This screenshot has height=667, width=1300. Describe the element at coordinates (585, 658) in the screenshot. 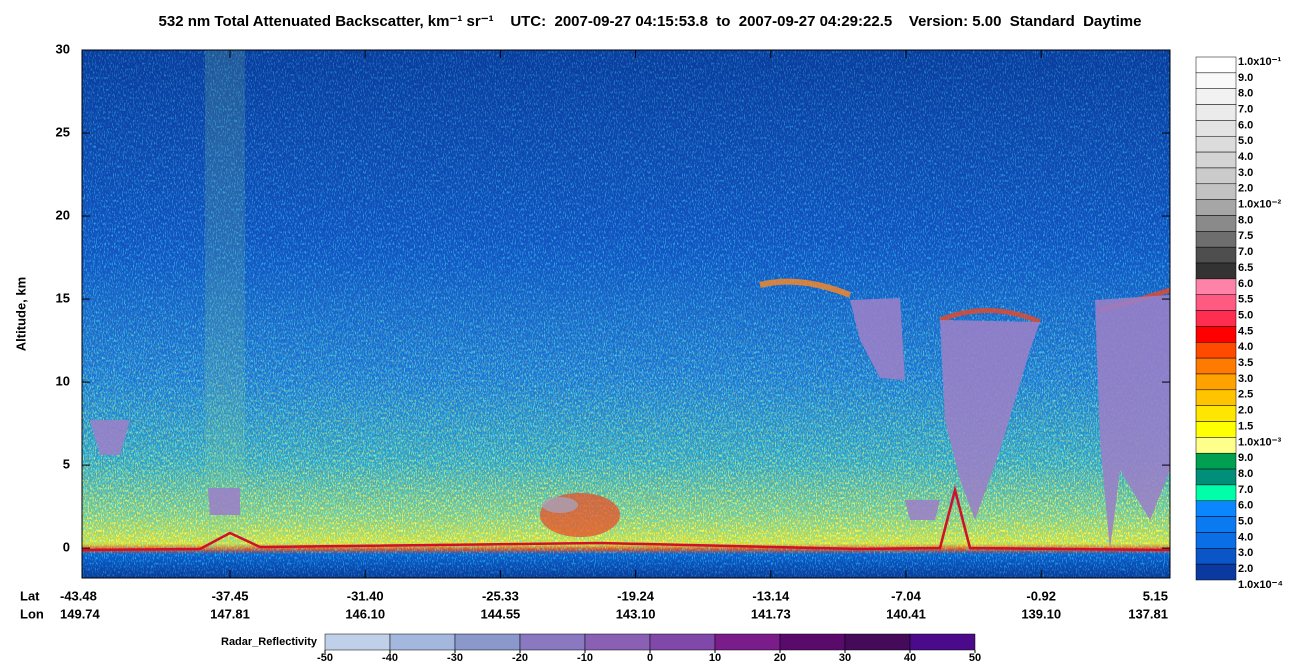

I see `radar-tick-label: -10` at that location.